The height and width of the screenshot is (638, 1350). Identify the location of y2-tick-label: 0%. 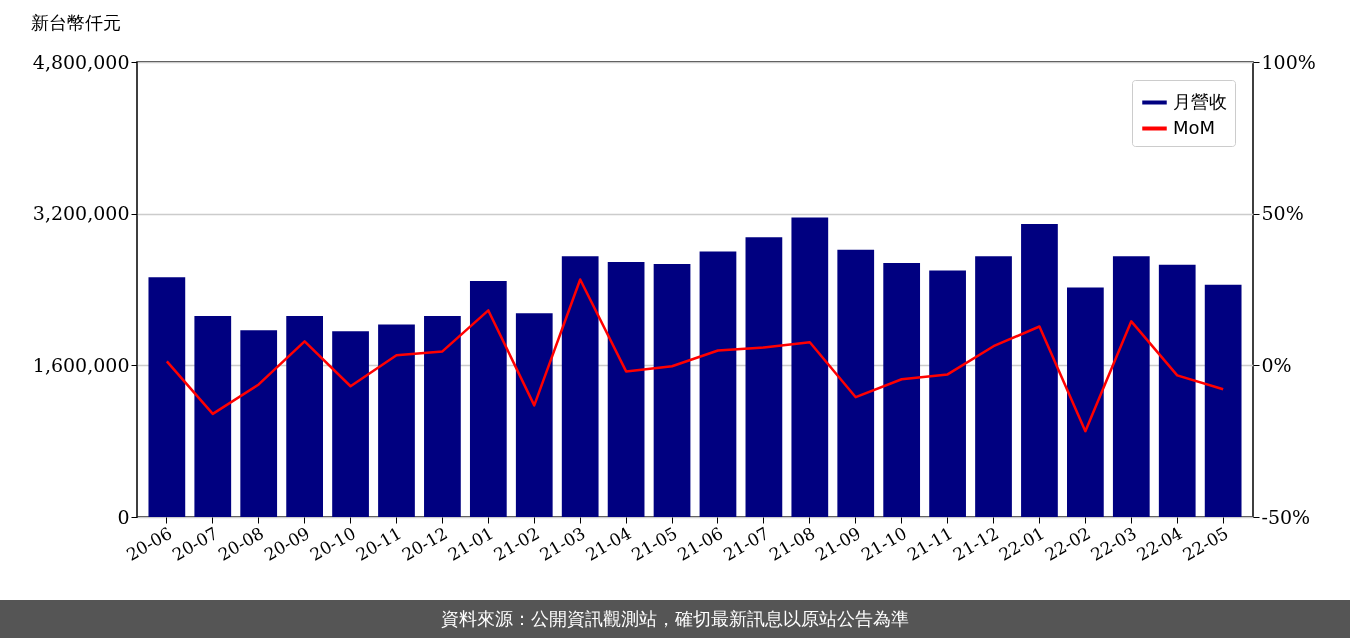
(1276, 364).